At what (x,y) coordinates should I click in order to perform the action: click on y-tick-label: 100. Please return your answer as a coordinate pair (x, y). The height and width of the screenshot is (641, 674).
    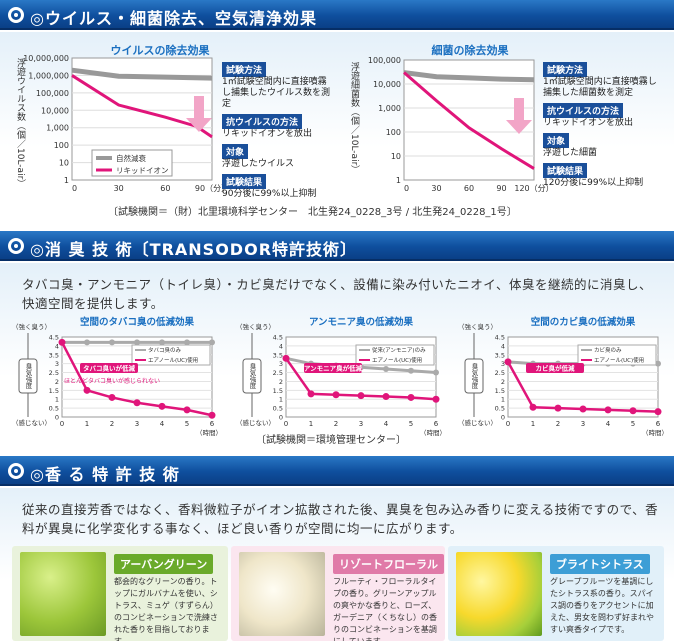
    Looking at the image, I should click on (393, 132).